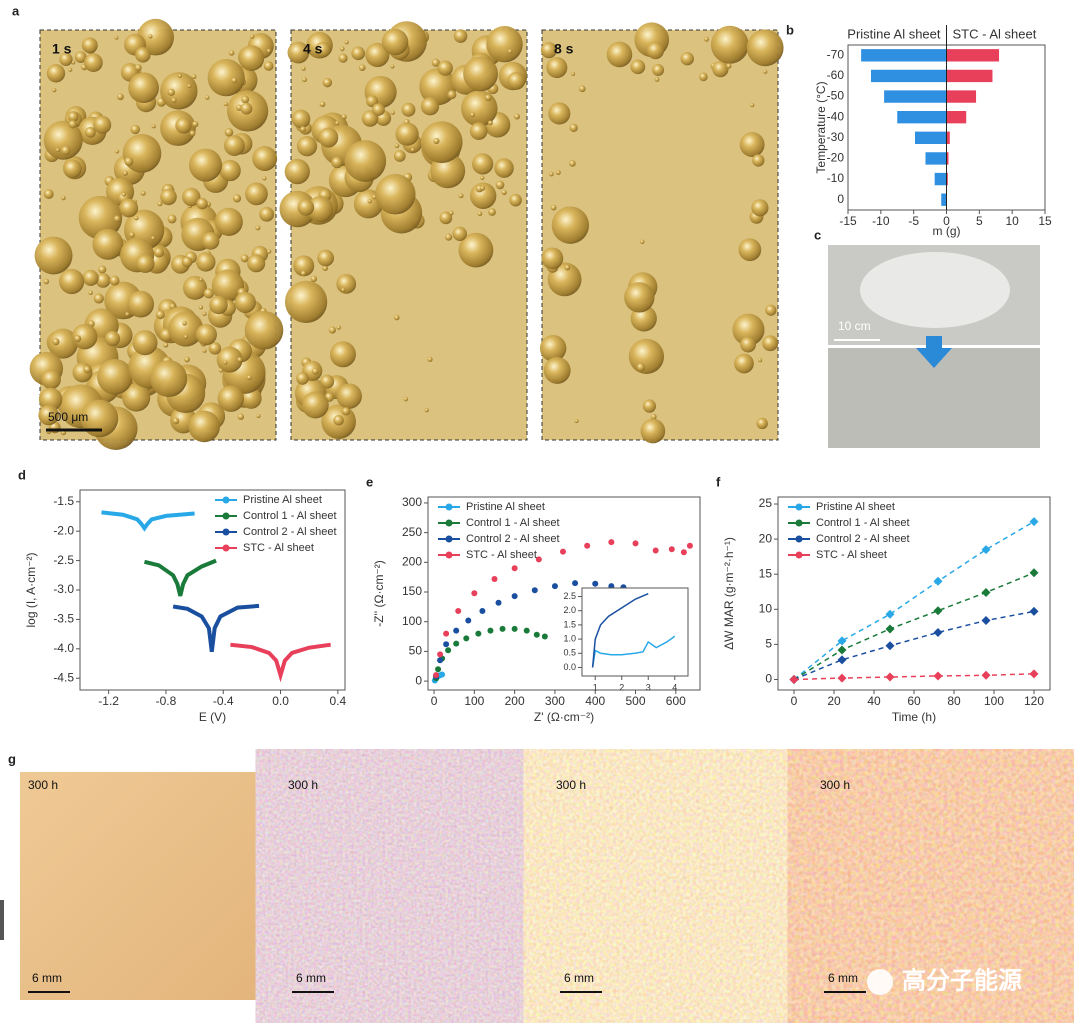  Describe the element at coordinates (569, 596) in the screenshot. I see `y-tick-label: 2.5` at that location.